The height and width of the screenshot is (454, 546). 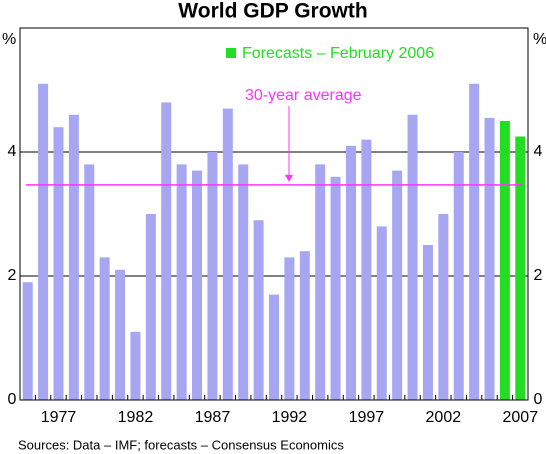 What do you see at coordinates (12, 151) in the screenshot?
I see `y-tick-label: 4` at bounding box center [12, 151].